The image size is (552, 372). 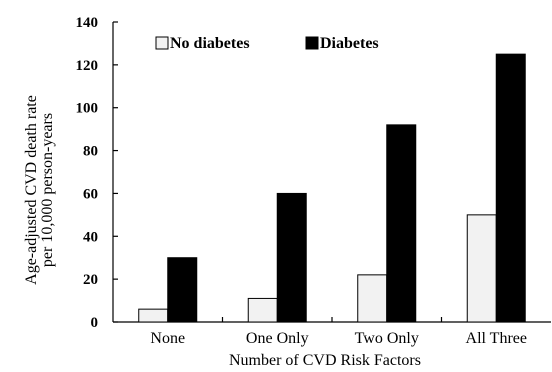 I want to click on legend-label-diabetes: Diabetes, so click(x=349, y=43).